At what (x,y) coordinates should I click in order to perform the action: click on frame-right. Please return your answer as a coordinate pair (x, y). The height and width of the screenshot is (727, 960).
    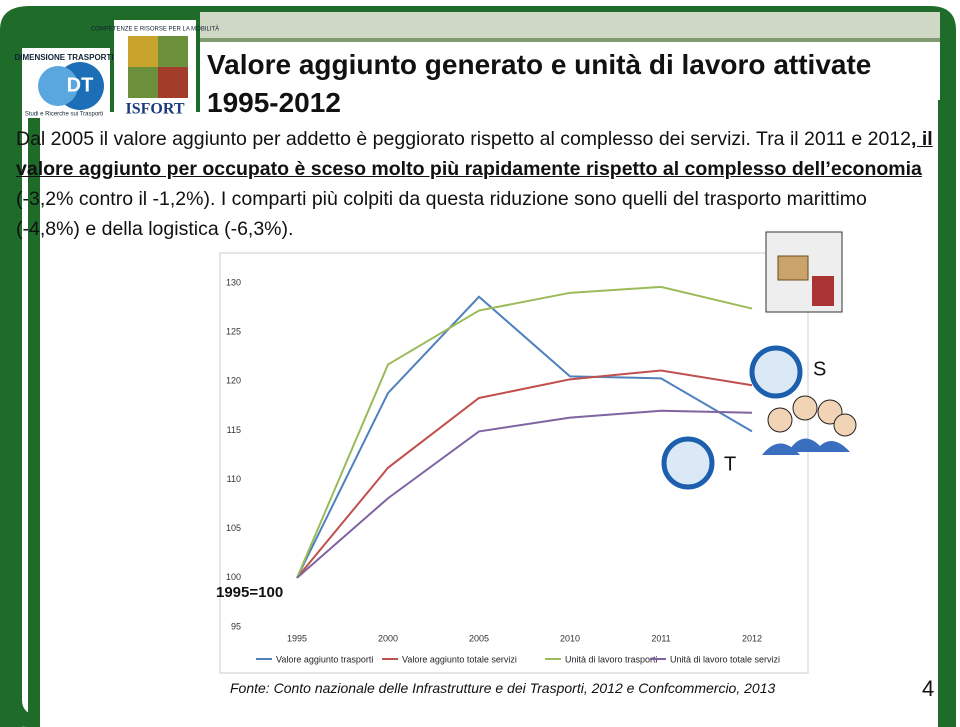
    Looking at the image, I should click on (947, 413).